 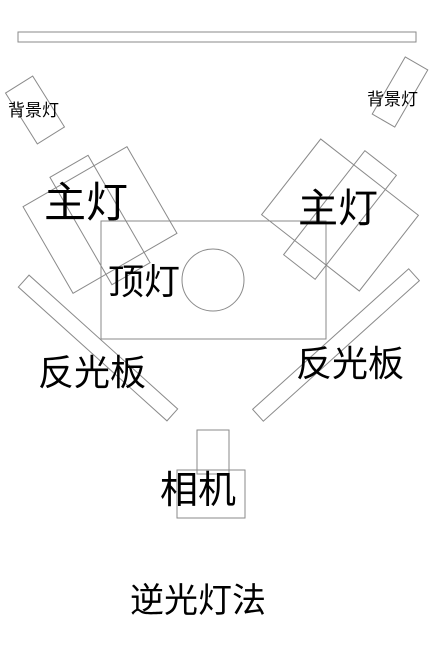 I want to click on key-light-left-shape, so click(x=100, y=220).